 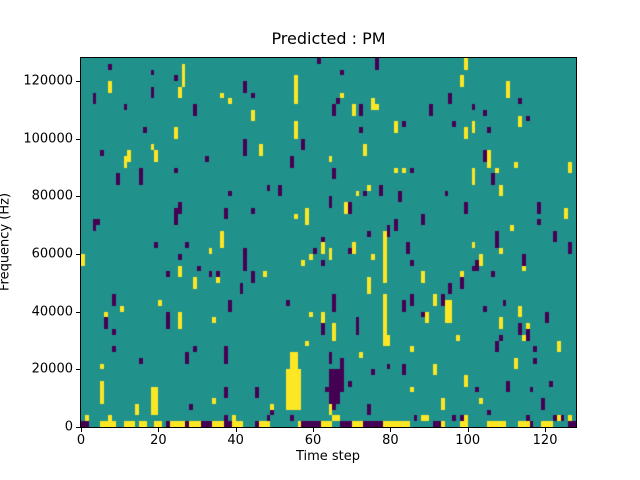 What do you see at coordinates (158, 440) in the screenshot?
I see `x-tick-label: 20` at bounding box center [158, 440].